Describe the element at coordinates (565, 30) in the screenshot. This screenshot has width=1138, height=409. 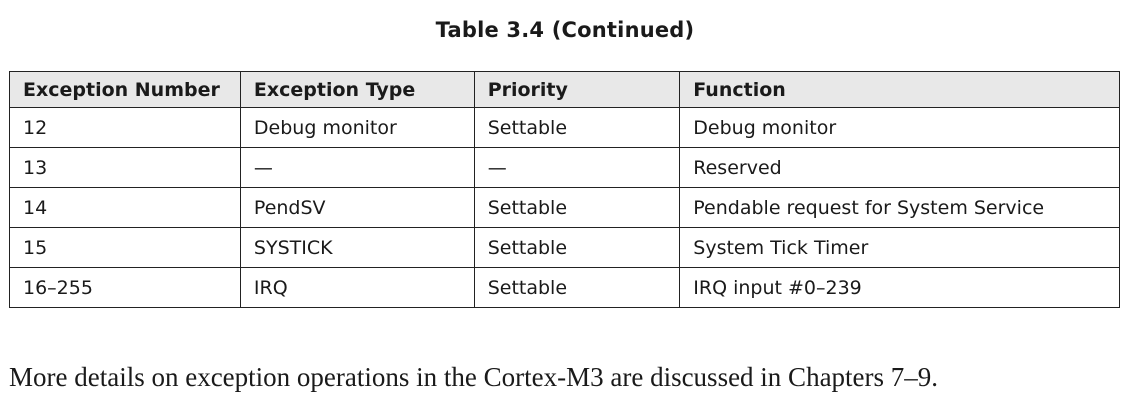
I see `table-caption: Table 3.4 (Continued)` at that location.